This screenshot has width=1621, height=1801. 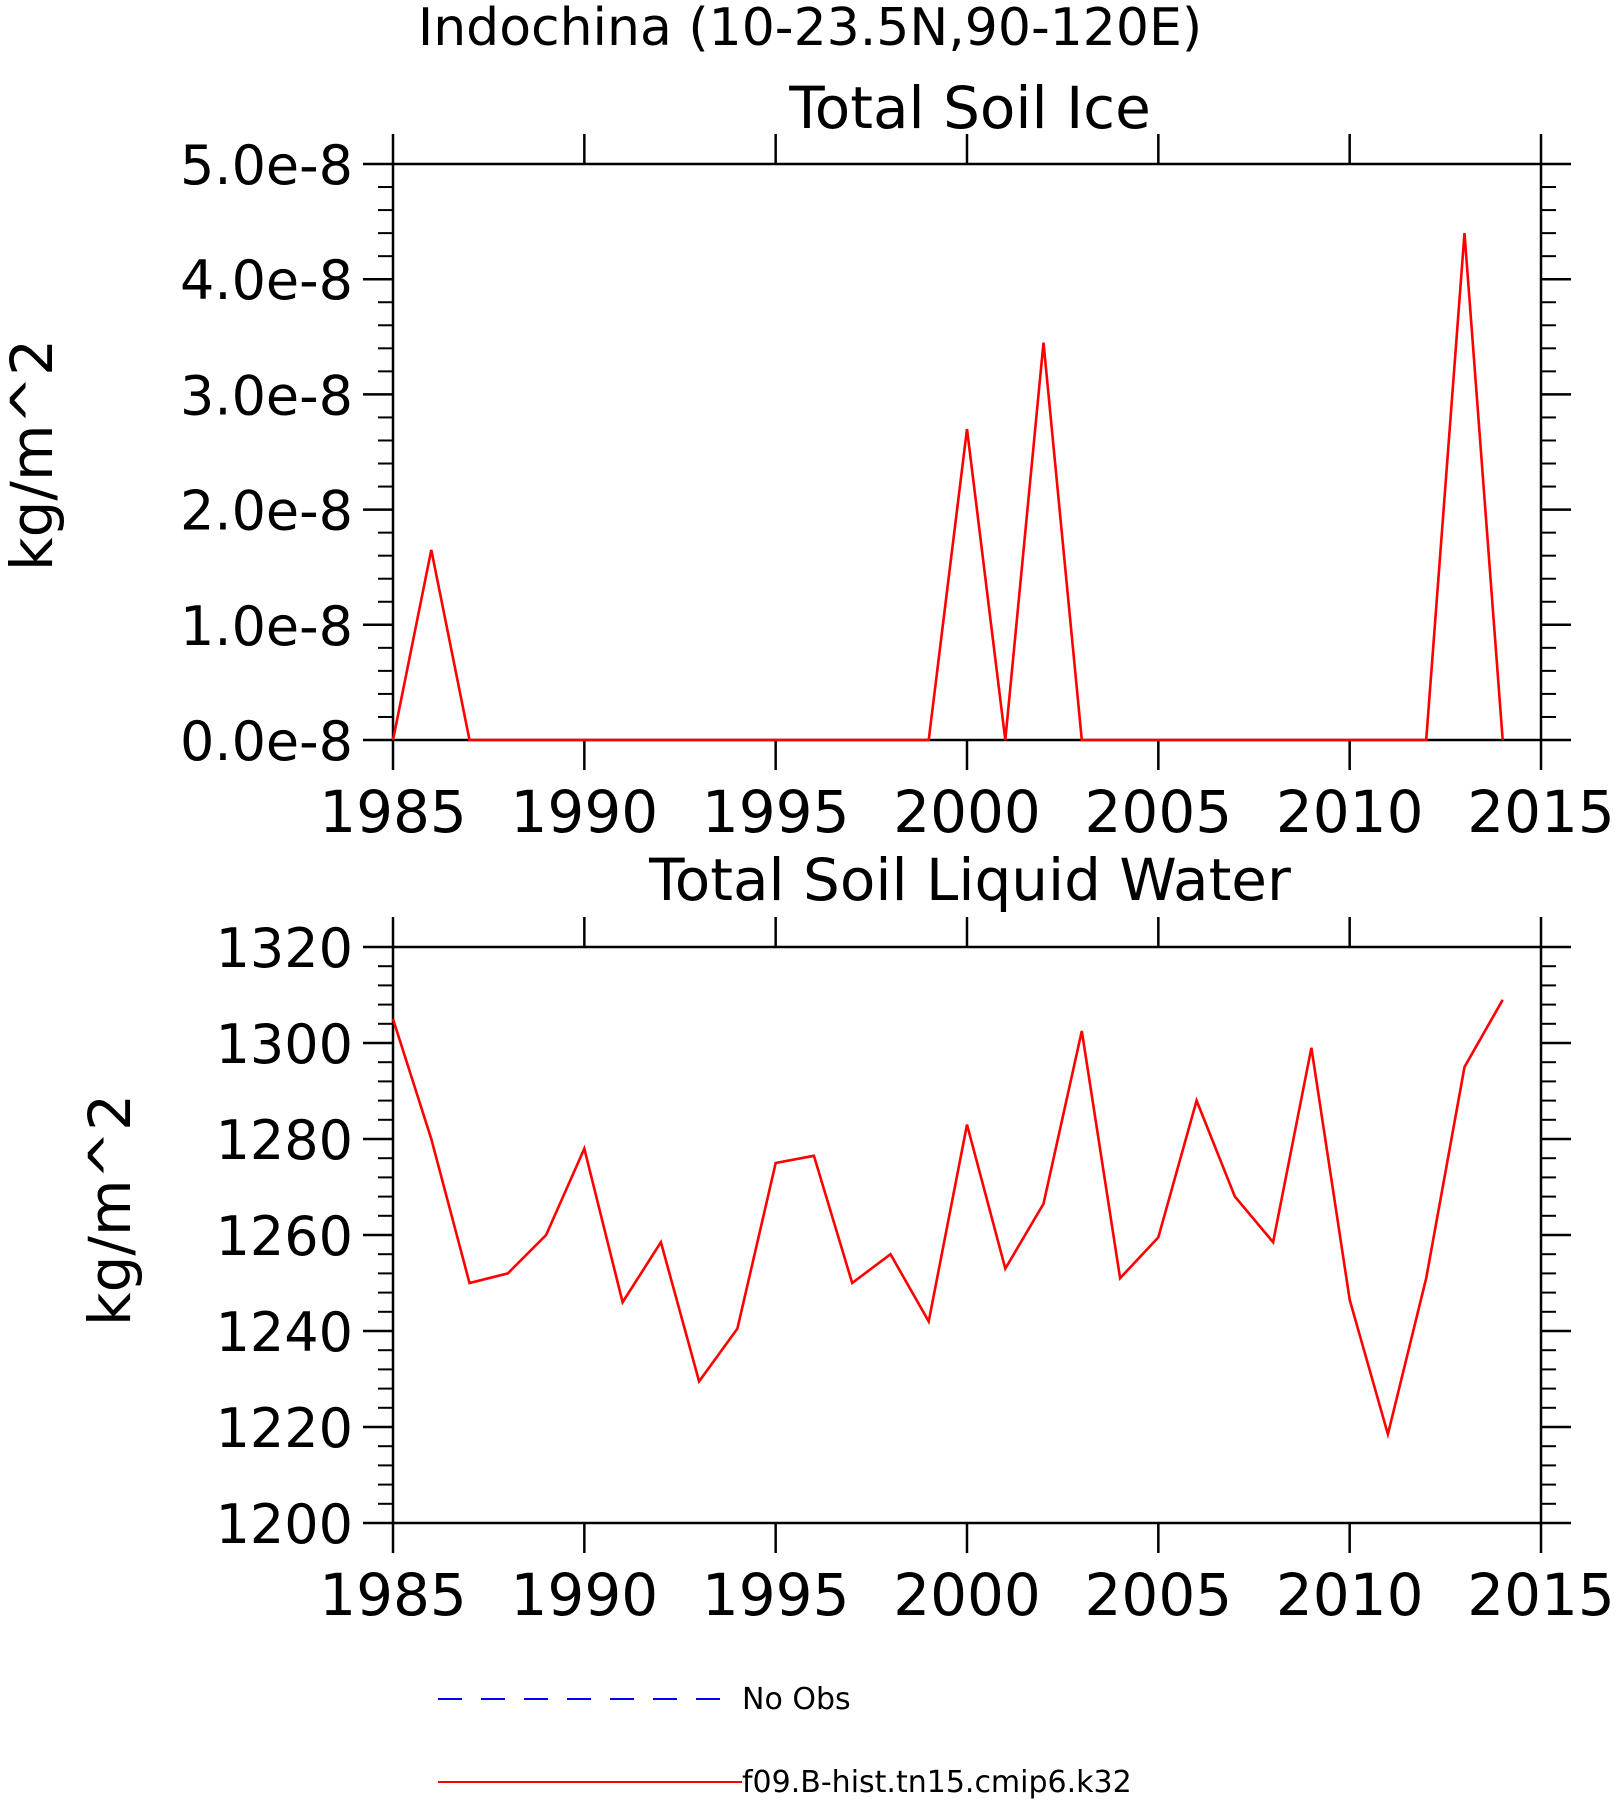 I want to click on y-tick-label: 1280, so click(x=284, y=1140).